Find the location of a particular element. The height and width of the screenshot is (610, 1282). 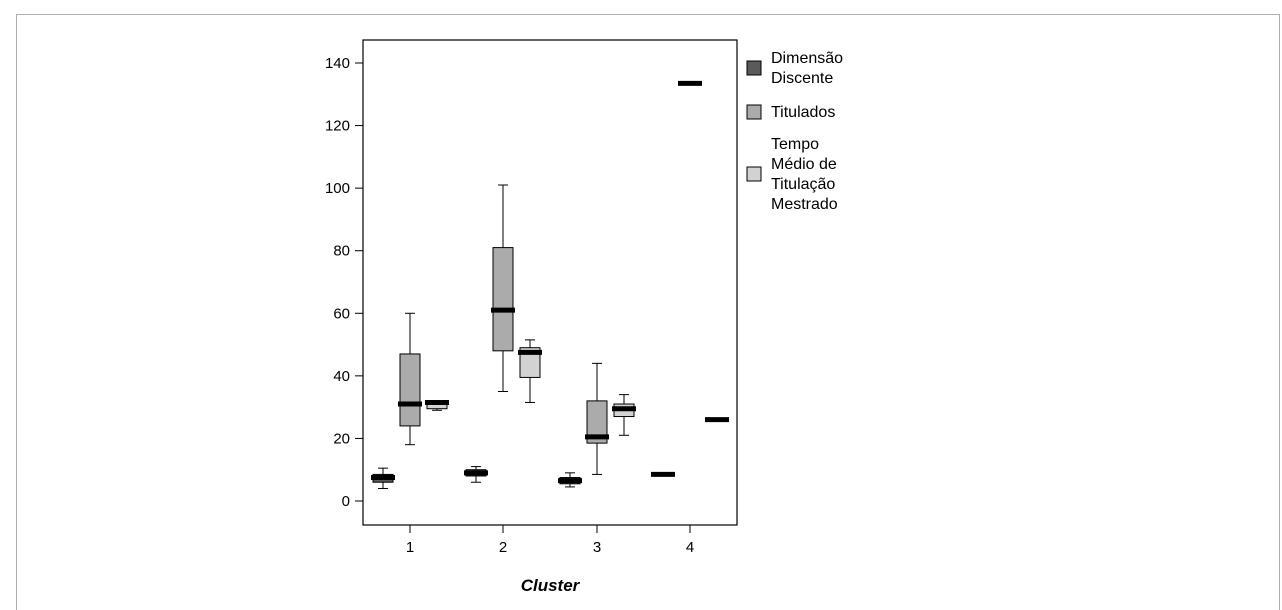

y-tick-label: 100 is located at coordinates (337, 188).